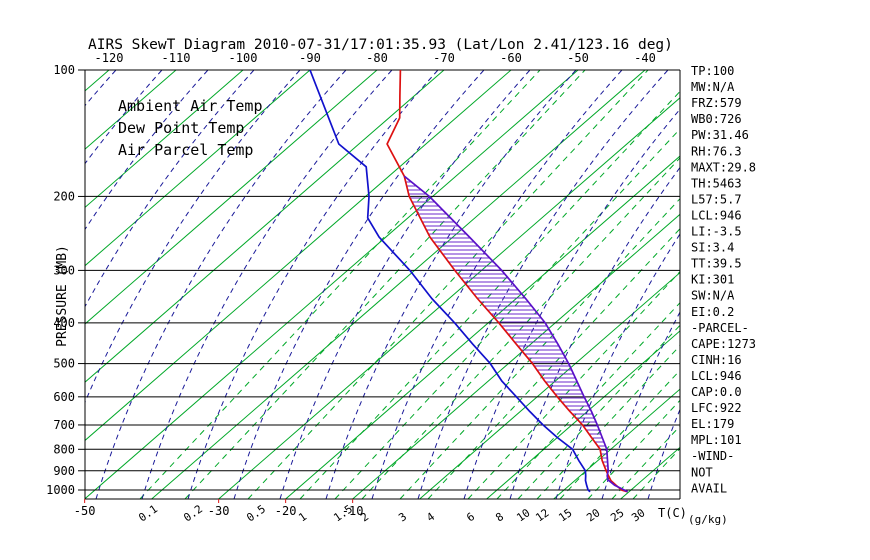  I want to click on mixing-ratio-tick-label: 4, so click(430, 517).